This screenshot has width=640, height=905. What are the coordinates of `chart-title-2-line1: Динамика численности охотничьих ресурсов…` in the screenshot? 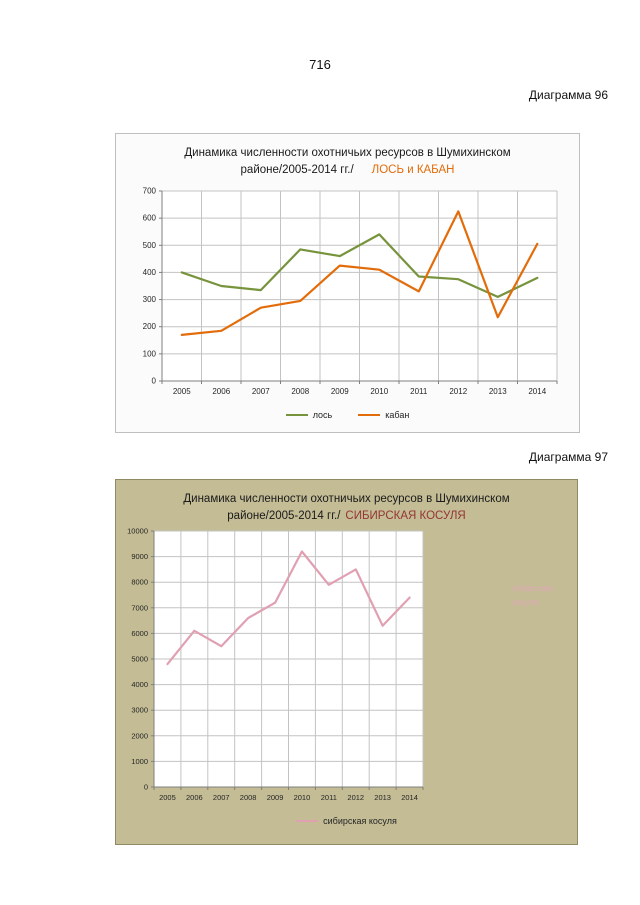 It's located at (346, 499).